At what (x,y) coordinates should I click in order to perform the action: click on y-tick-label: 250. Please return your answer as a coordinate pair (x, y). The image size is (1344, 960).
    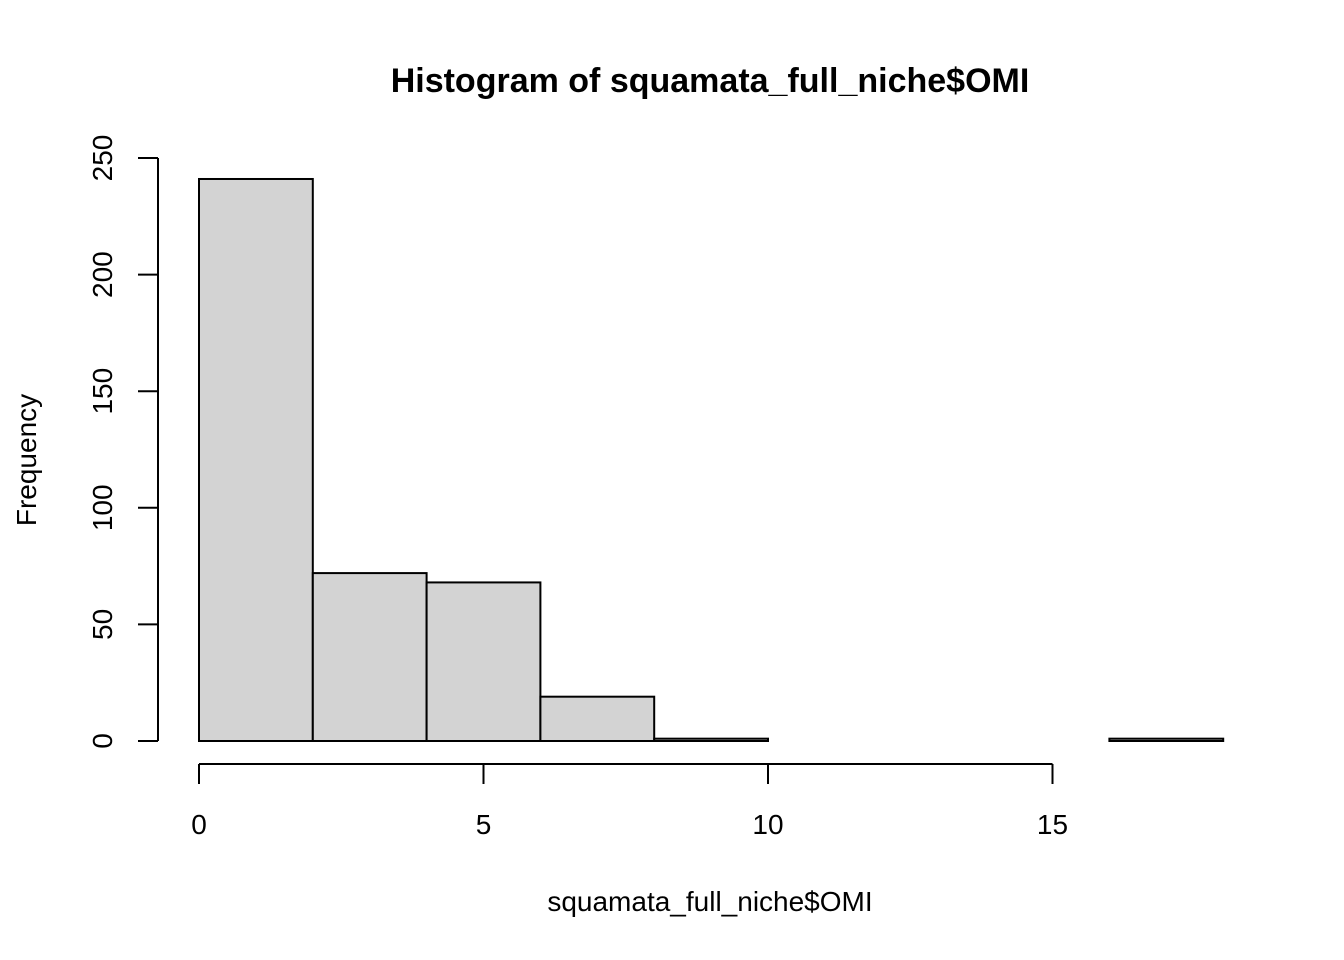
    Looking at the image, I should click on (102, 158).